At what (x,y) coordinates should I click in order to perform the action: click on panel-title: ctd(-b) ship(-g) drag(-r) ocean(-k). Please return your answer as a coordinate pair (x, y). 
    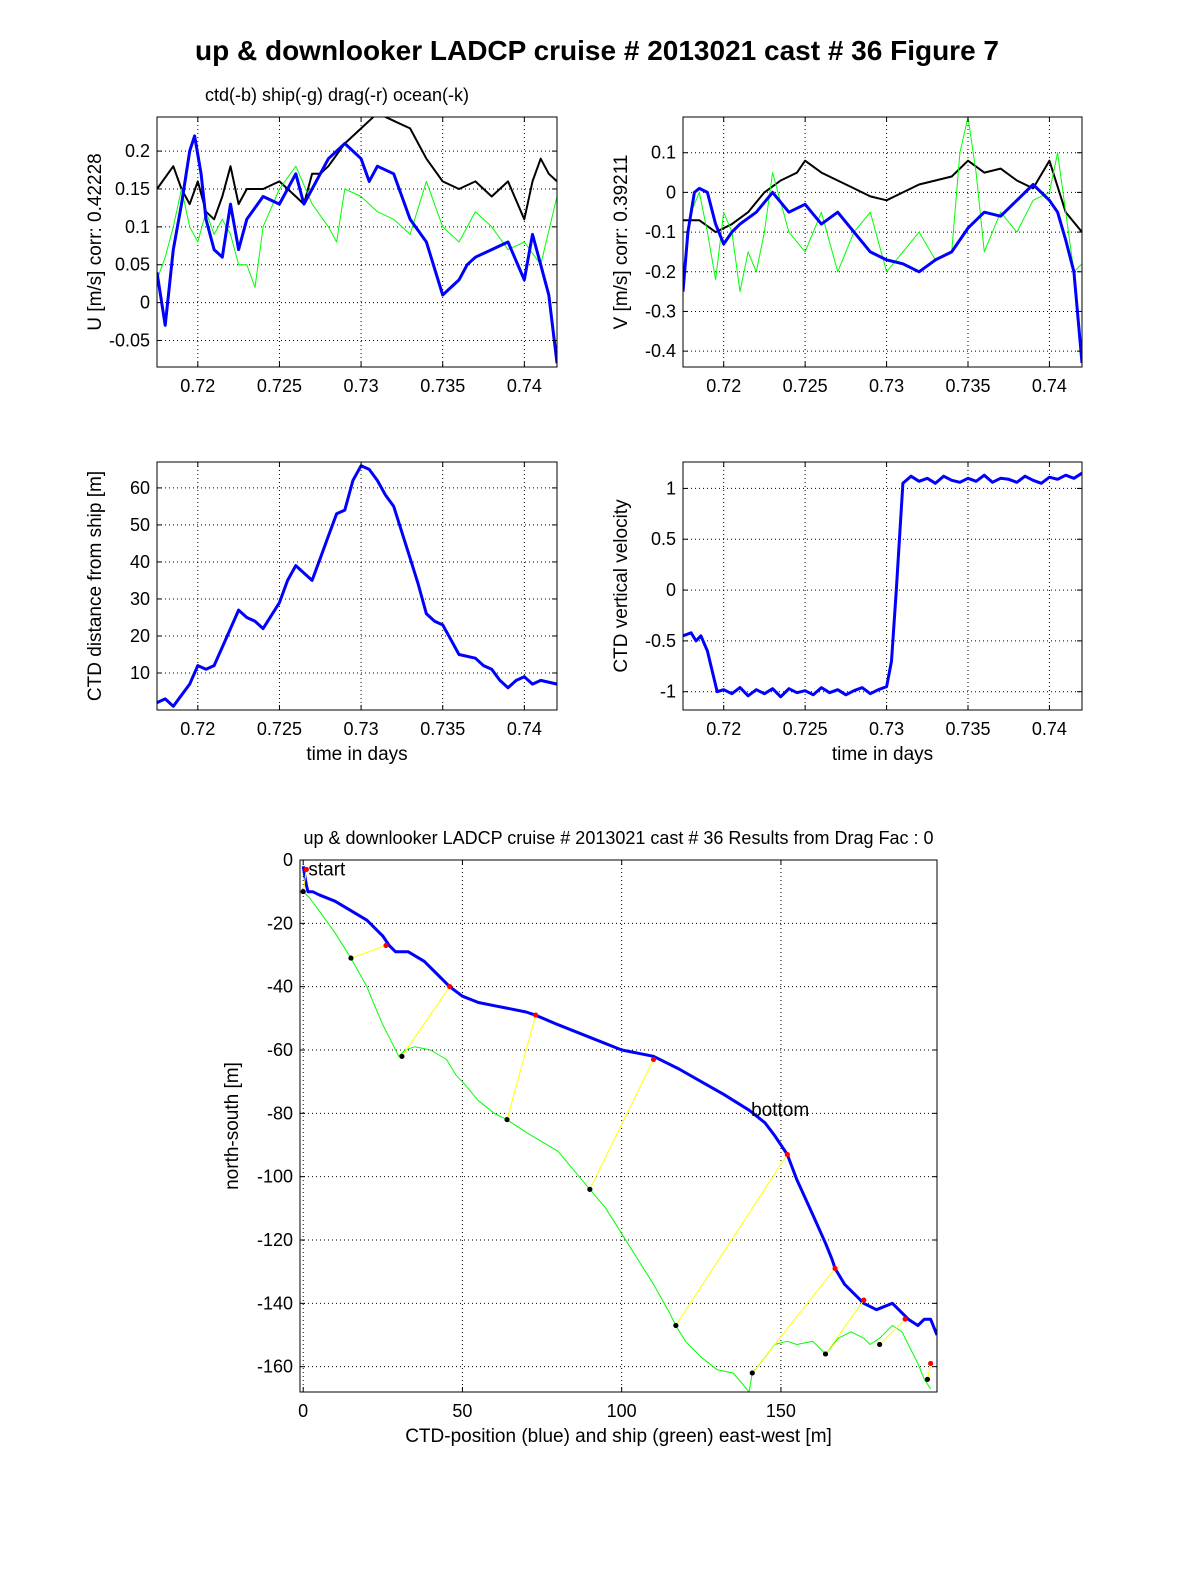
    Looking at the image, I should click on (337, 95).